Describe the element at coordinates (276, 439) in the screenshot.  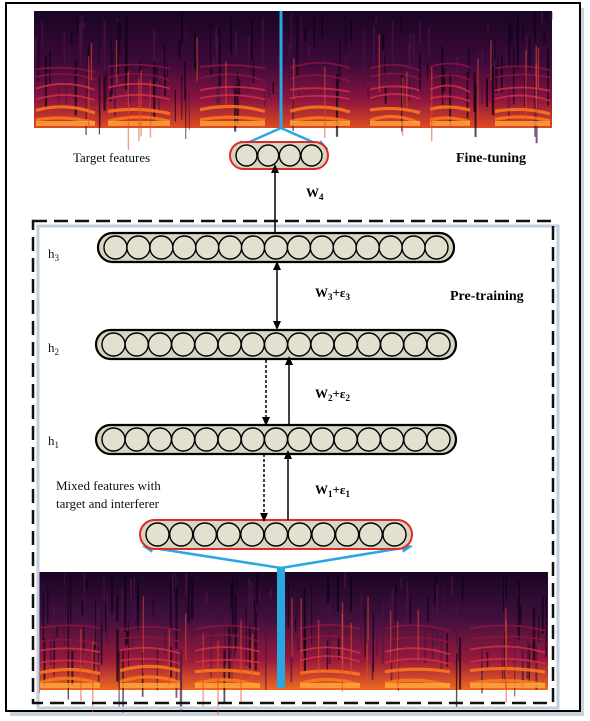
I see `hidden-layer-h1` at that location.